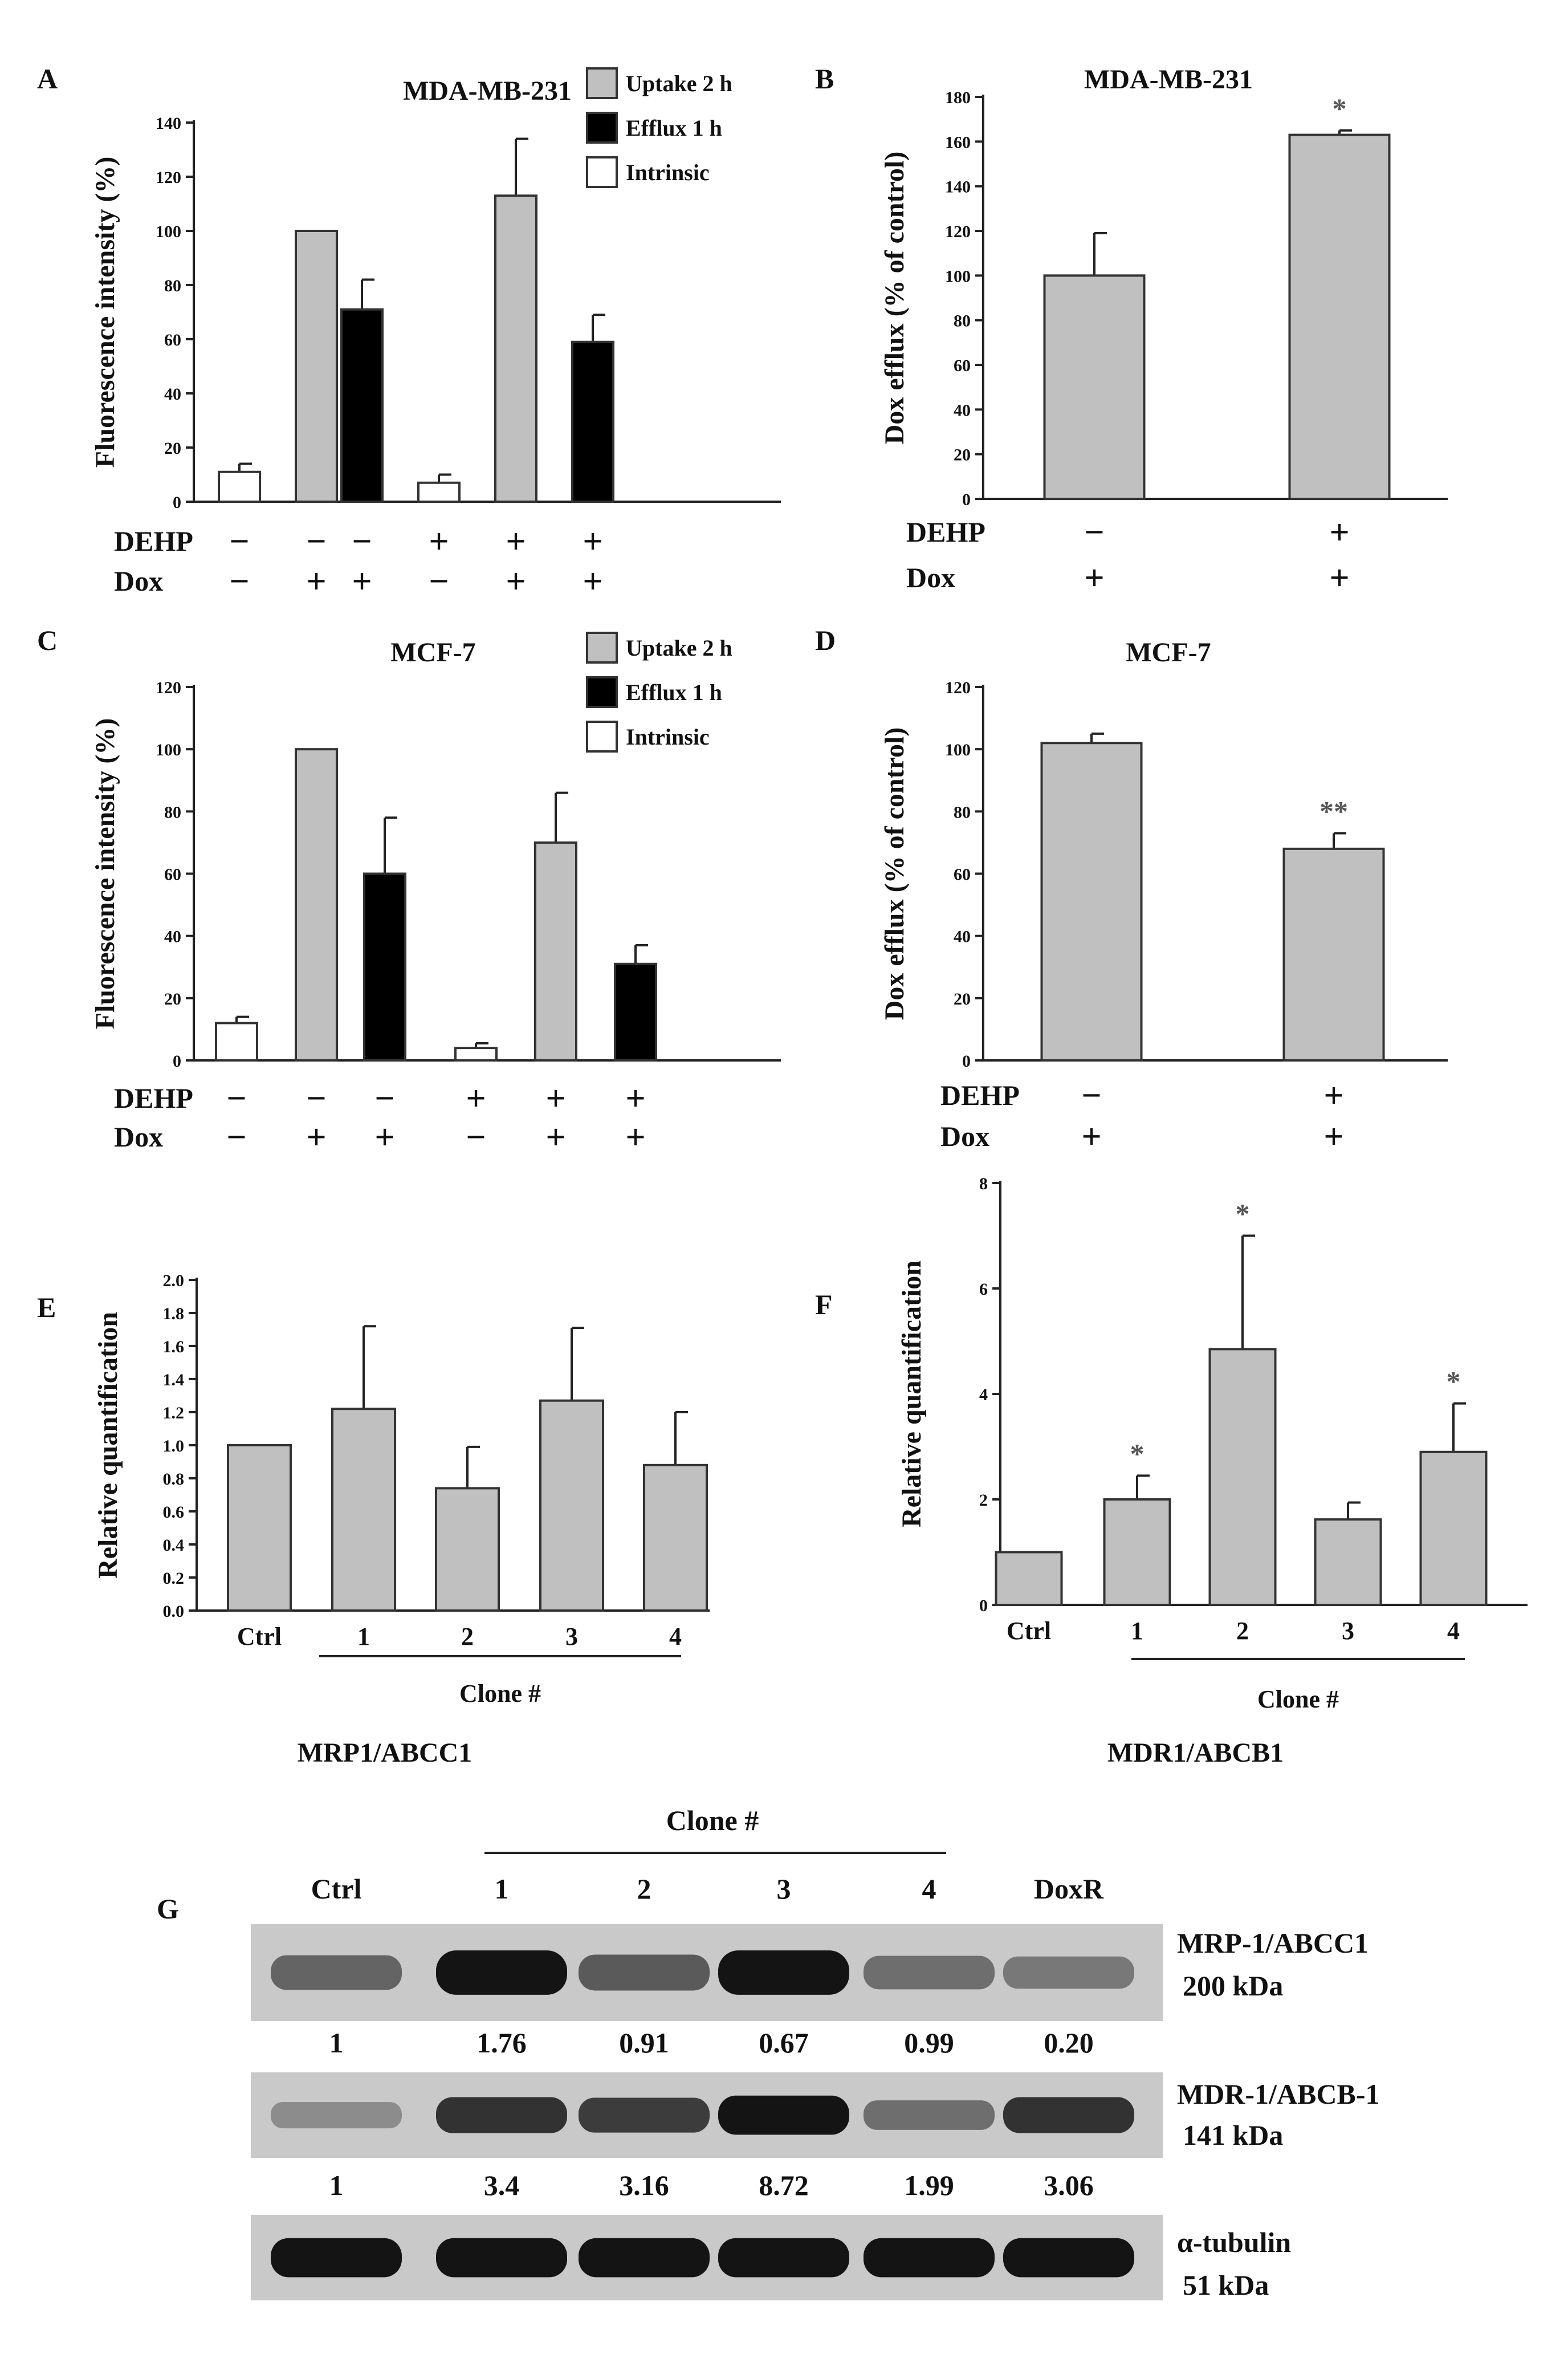  I want to click on blot-size-label: 141 kDa, so click(1233, 2135).